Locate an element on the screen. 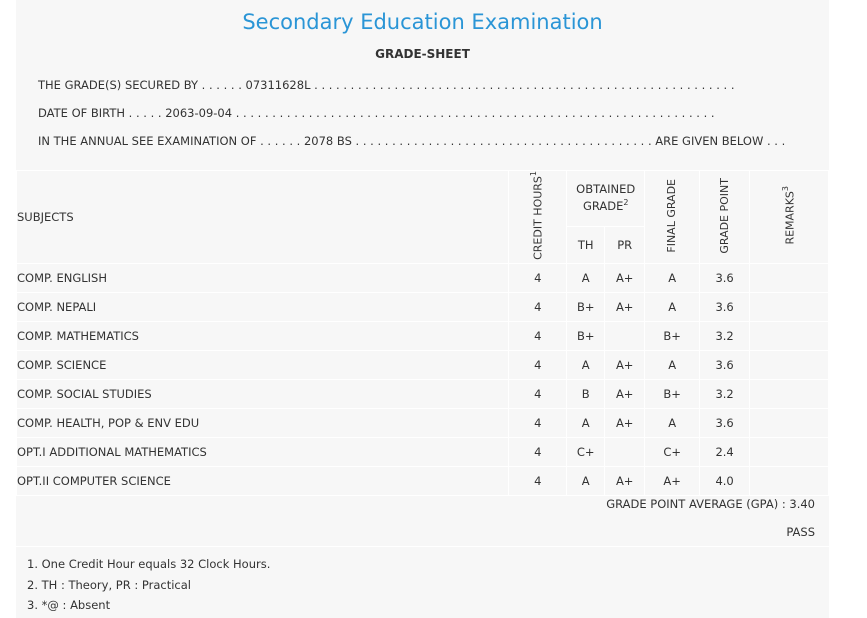 The width and height of the screenshot is (867, 618). footnote-theory-practical: 2. TH : Theory, PR : Practical is located at coordinates (109, 585).